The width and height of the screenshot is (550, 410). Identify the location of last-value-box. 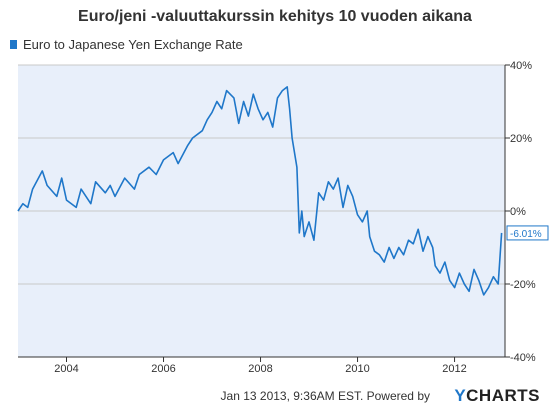
(527, 233).